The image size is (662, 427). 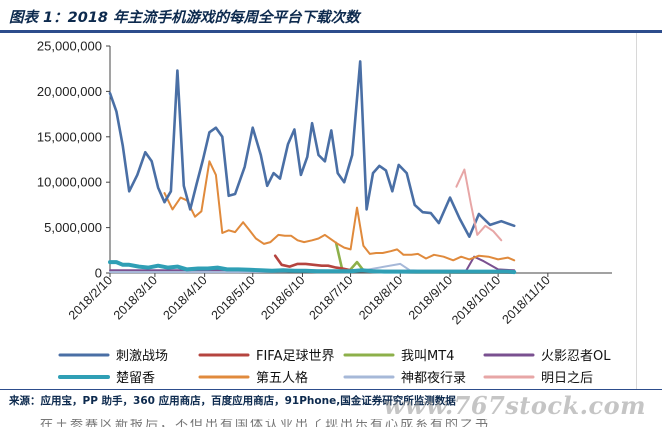 I want to click on watermark: www.767stock.com, so click(x=514, y=405).